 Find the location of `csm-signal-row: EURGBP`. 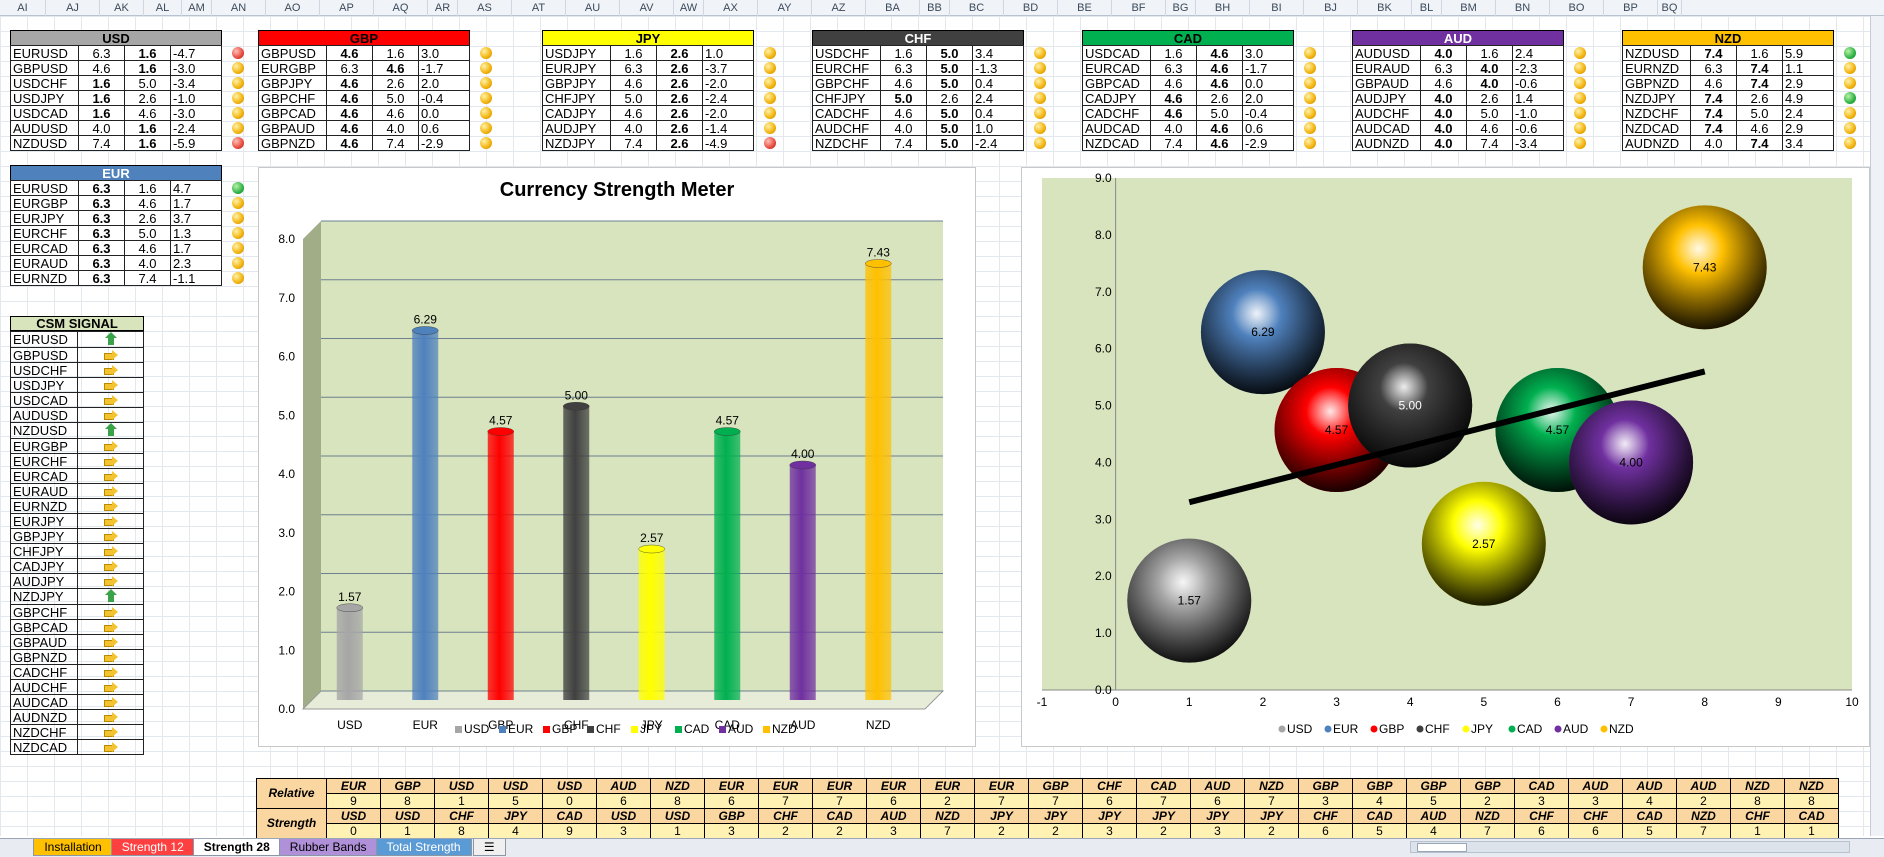

csm-signal-row: EURGBP is located at coordinates (77, 446).